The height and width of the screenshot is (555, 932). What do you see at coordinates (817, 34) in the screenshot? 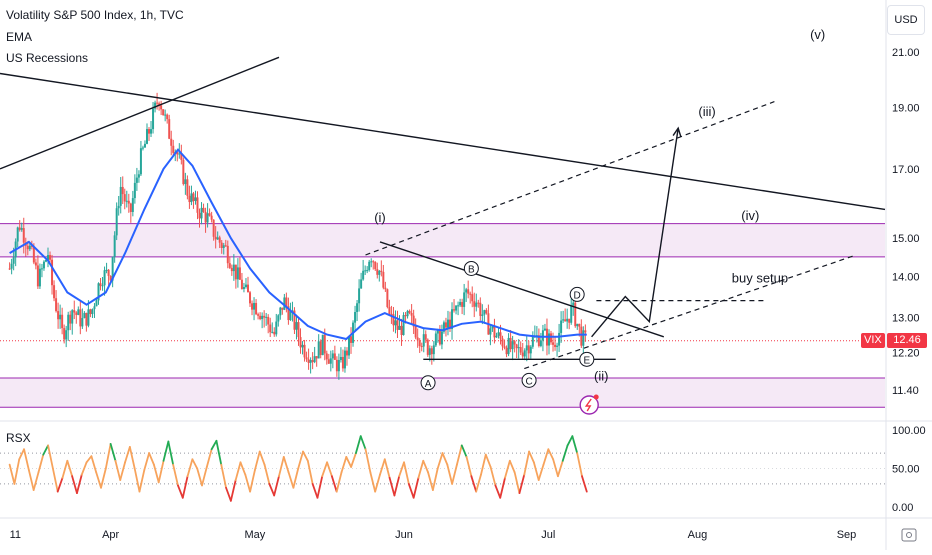
I see `wave-label-v: (v)` at bounding box center [817, 34].